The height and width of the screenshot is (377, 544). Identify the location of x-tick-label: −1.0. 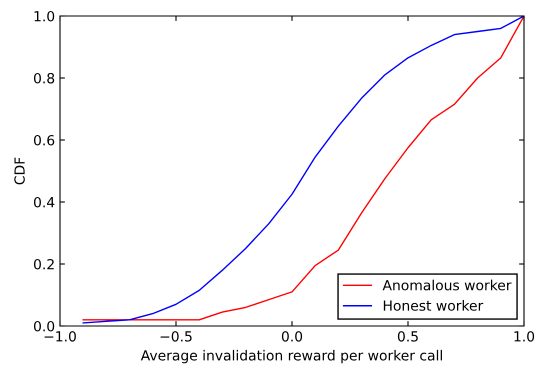
(60, 336).